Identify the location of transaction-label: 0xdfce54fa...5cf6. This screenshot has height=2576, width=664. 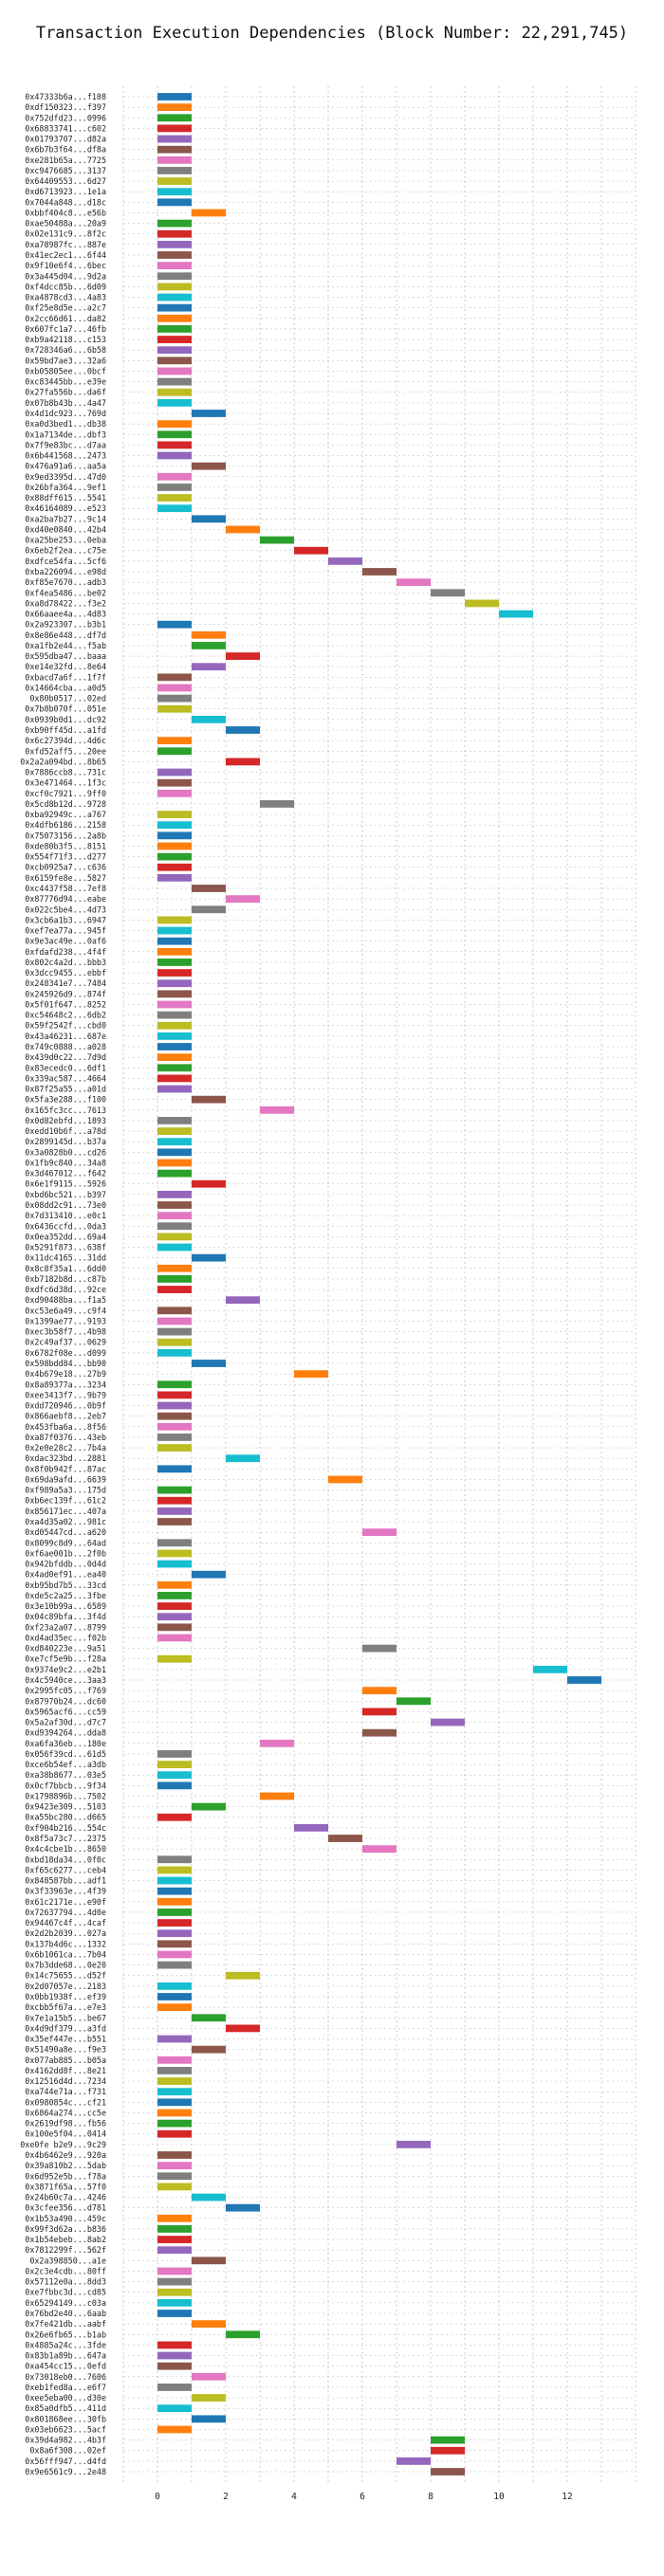
(65, 561).